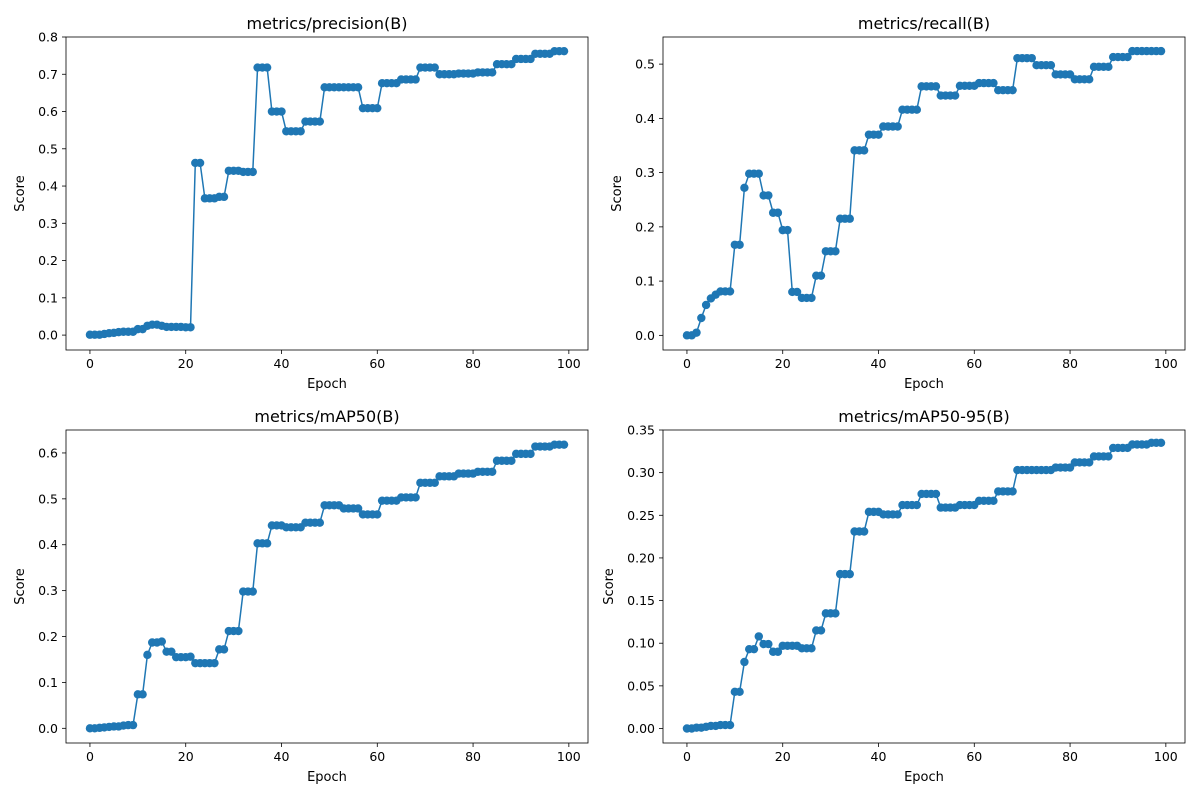  What do you see at coordinates (641, 685) in the screenshot?
I see `y-tick-label: 0.05` at bounding box center [641, 685].